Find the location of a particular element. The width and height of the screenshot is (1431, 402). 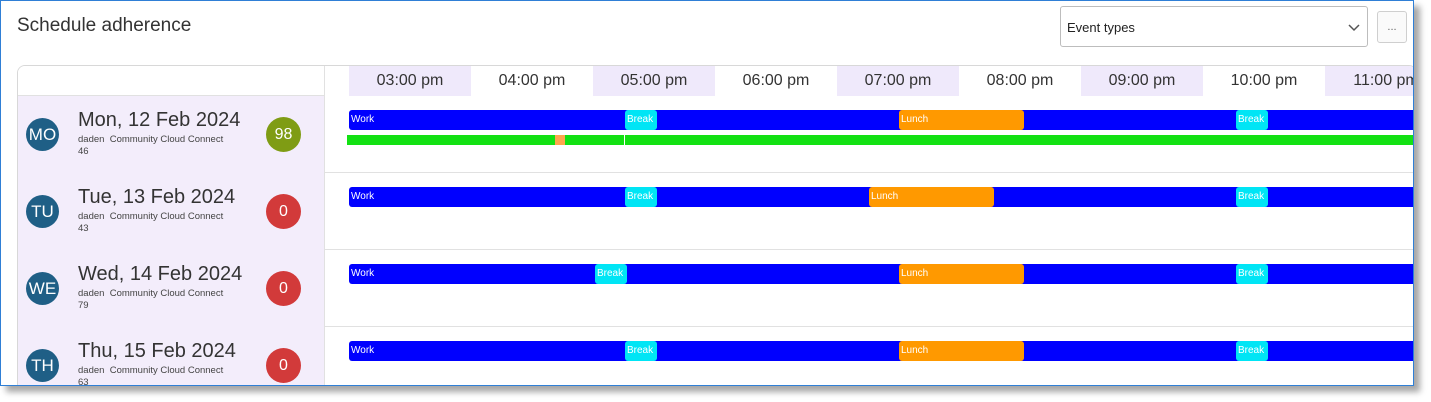

row-date: Wed, 14 Feb 2024 is located at coordinates (160, 274).